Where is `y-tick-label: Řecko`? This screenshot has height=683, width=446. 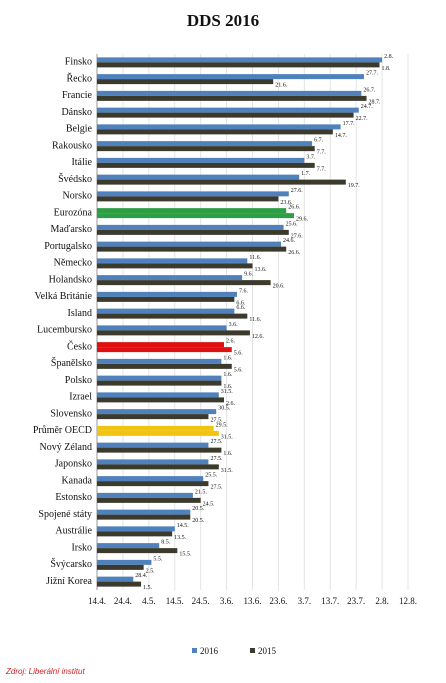
y-tick-label: Řecko is located at coordinates (79, 78).